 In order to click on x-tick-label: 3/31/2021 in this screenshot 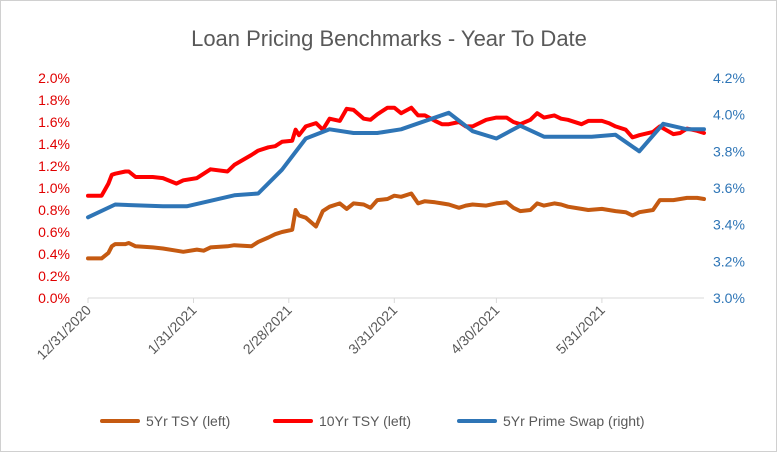, I will do `click(373, 330)`.